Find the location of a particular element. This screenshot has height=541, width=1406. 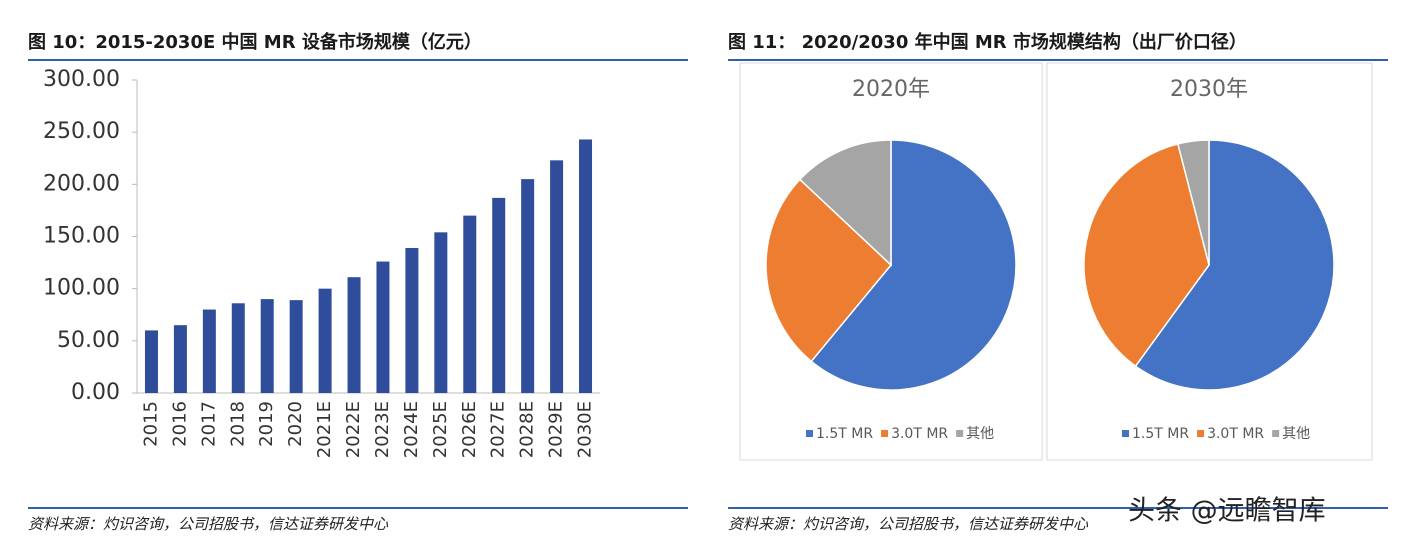

pie-title: 2020年 is located at coordinates (891, 89).